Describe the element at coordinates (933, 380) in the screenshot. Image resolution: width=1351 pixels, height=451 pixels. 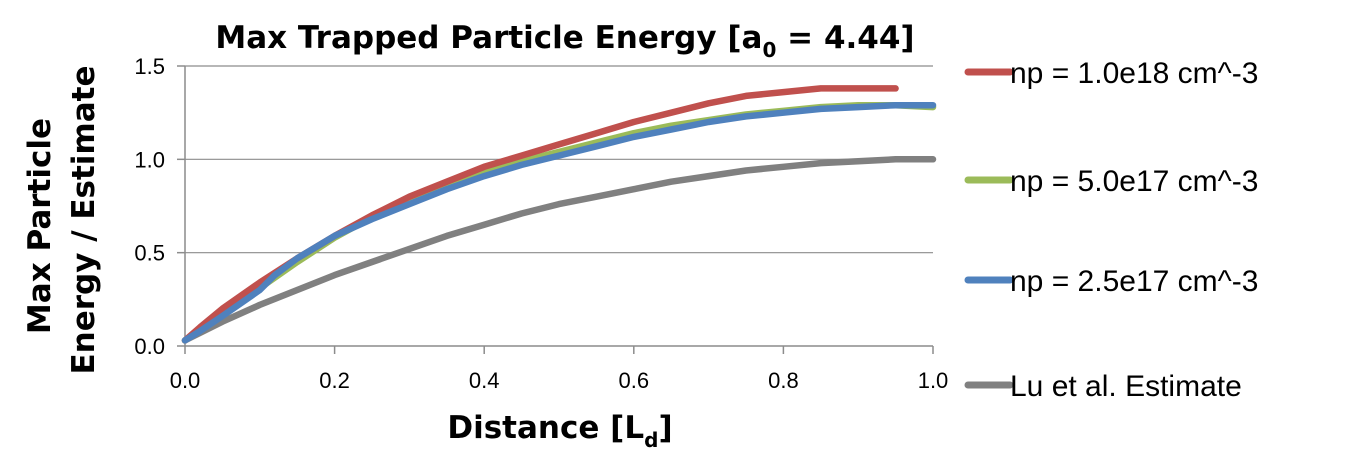
I see `x-tick-label: 1.0` at that location.